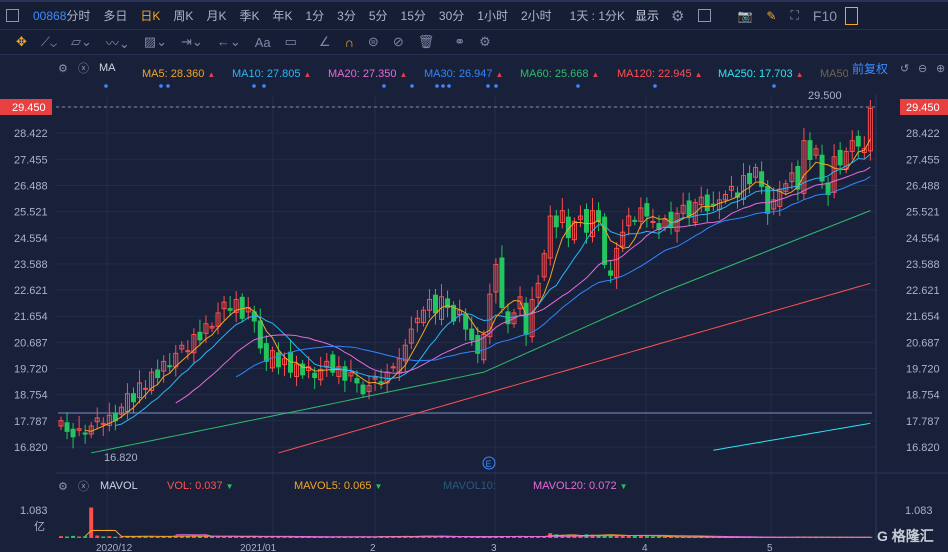  I want to click on zoom-out-icon: ⊖, so click(923, 68).